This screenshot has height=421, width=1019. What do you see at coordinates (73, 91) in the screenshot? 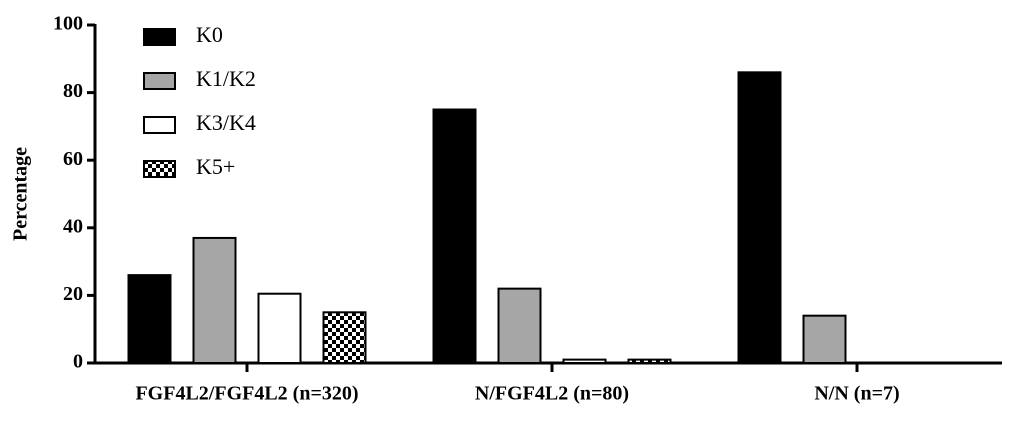
I see `y-tick-label: 80` at bounding box center [73, 91].